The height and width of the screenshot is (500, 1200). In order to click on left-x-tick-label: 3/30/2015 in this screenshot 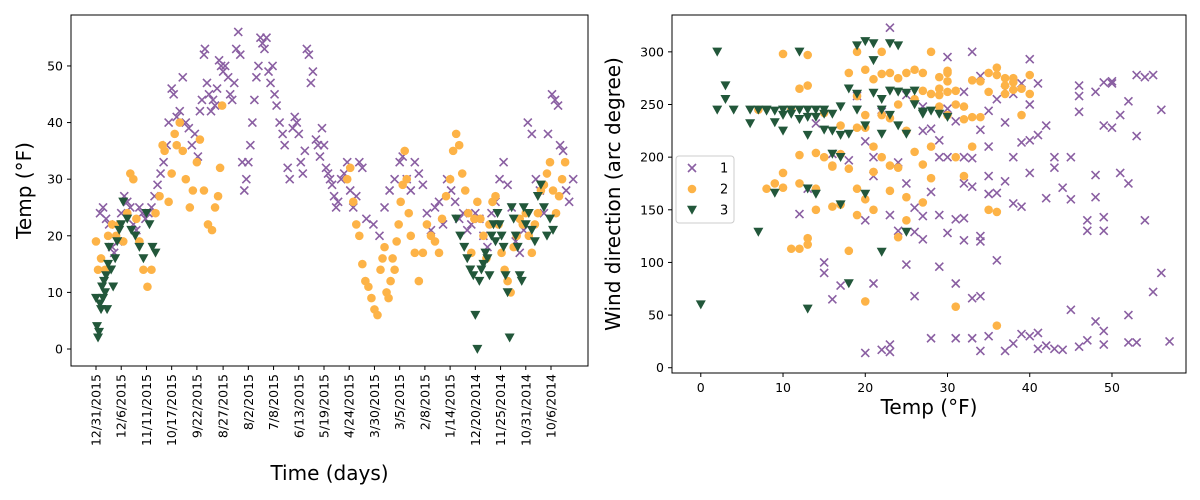, I will do `click(374, 406)`.